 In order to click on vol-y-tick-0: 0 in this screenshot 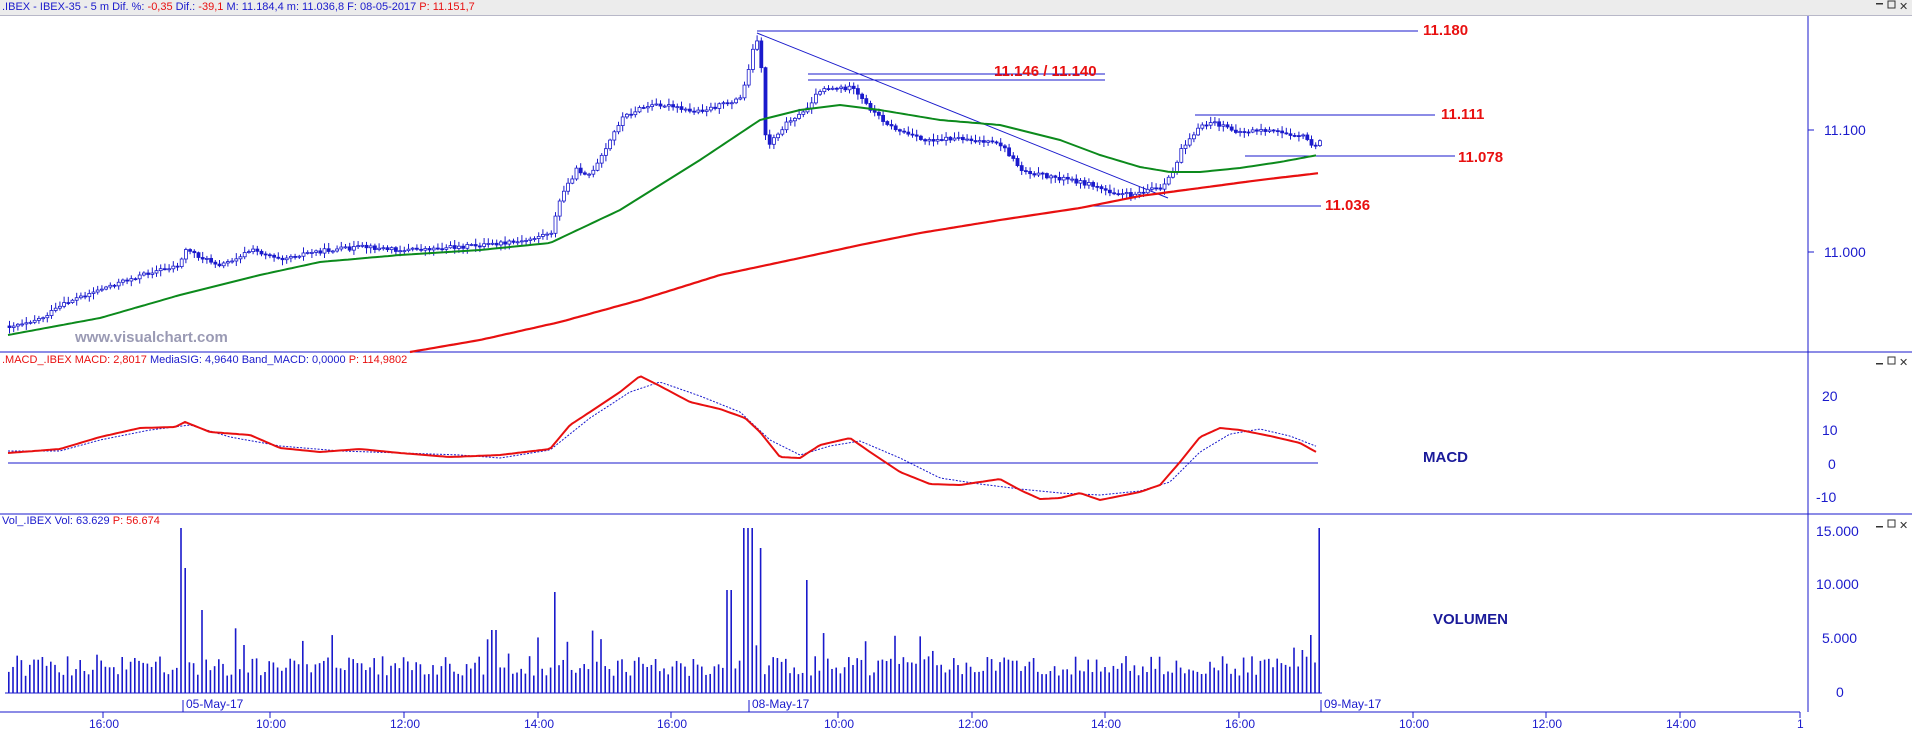, I will do `click(1840, 692)`.